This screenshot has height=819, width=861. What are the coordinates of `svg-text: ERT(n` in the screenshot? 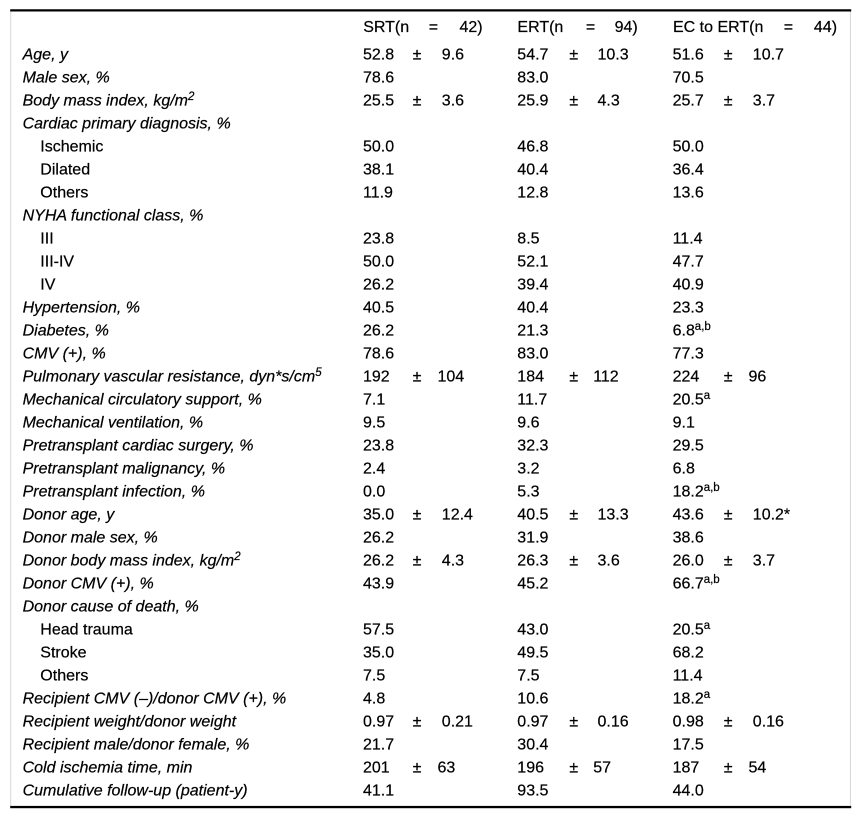 It's located at (540, 27).